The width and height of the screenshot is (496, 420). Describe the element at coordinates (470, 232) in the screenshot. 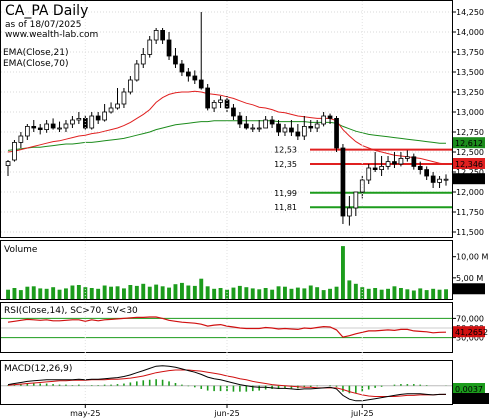

I see `price-tick-label: 11,500` at that location.